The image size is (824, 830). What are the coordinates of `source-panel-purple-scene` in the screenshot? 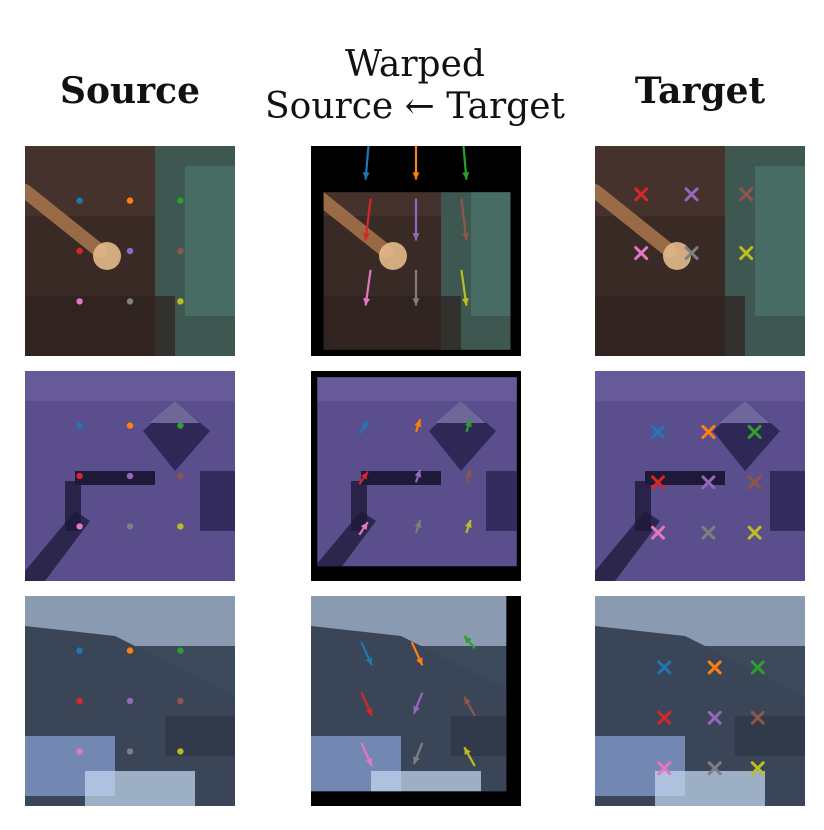 It's located at (130, 476).